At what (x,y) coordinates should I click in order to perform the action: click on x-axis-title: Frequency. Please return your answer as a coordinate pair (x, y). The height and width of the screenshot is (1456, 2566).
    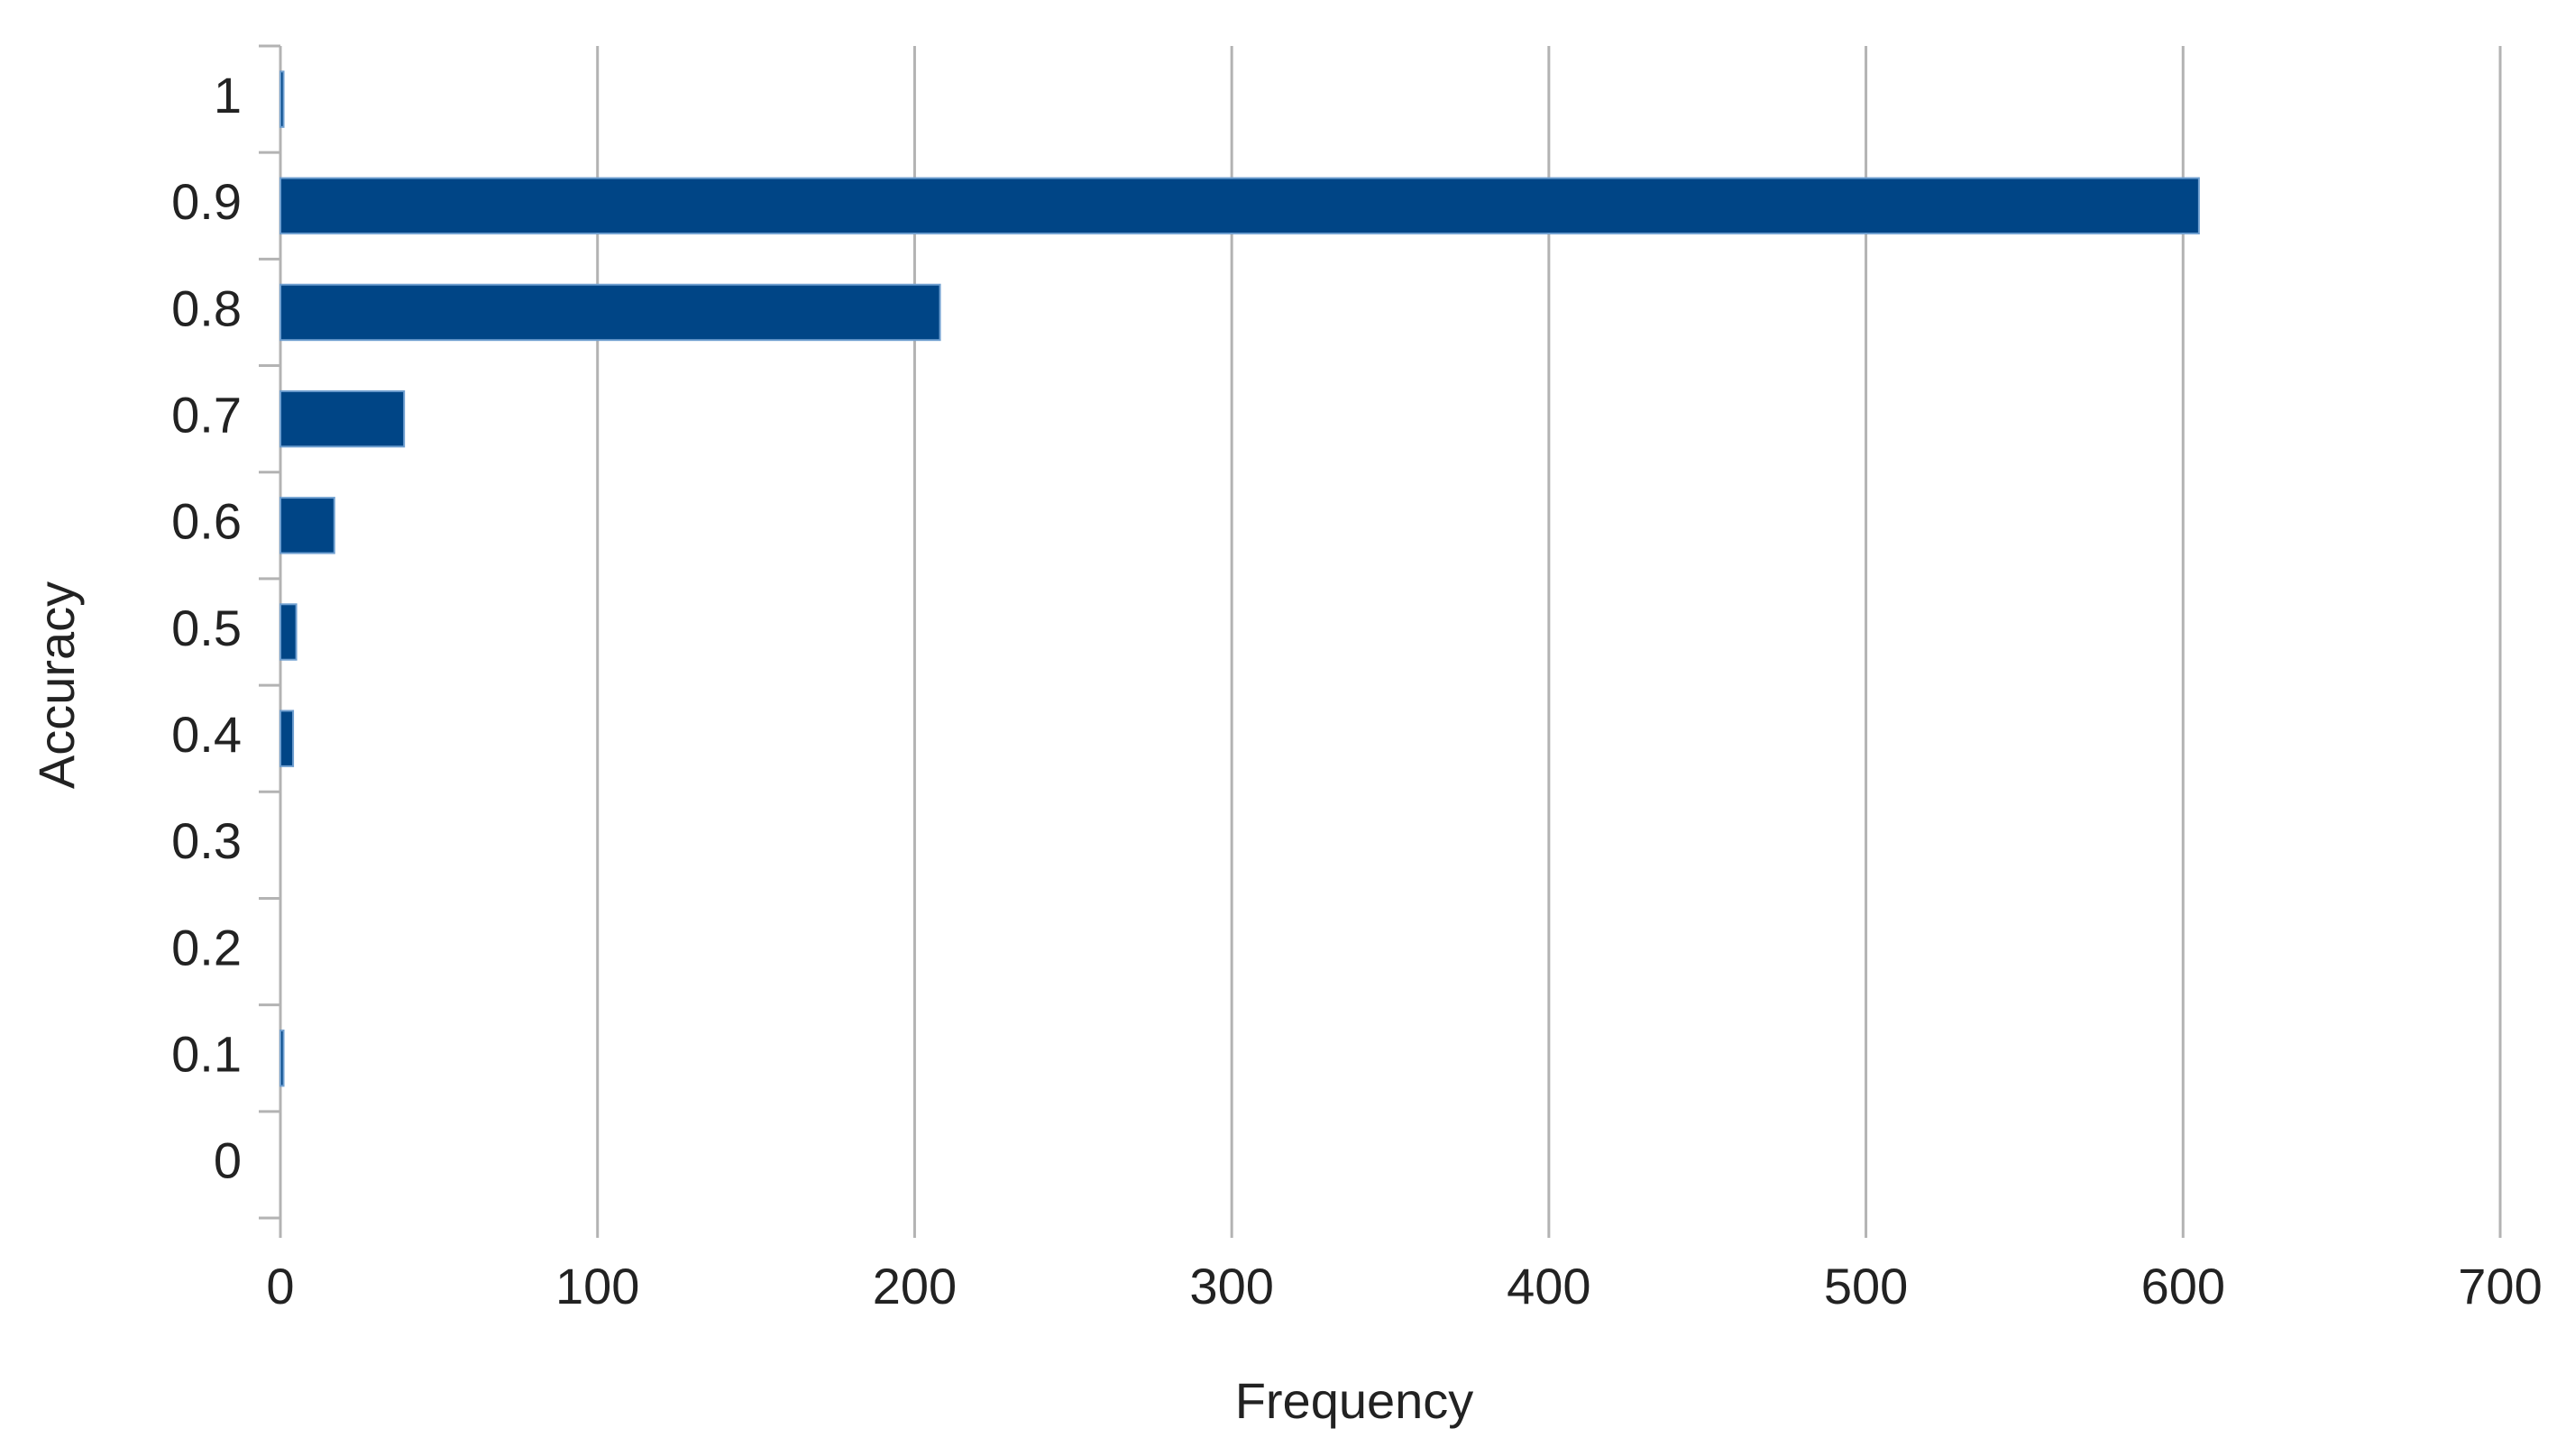
    Looking at the image, I should click on (1354, 1400).